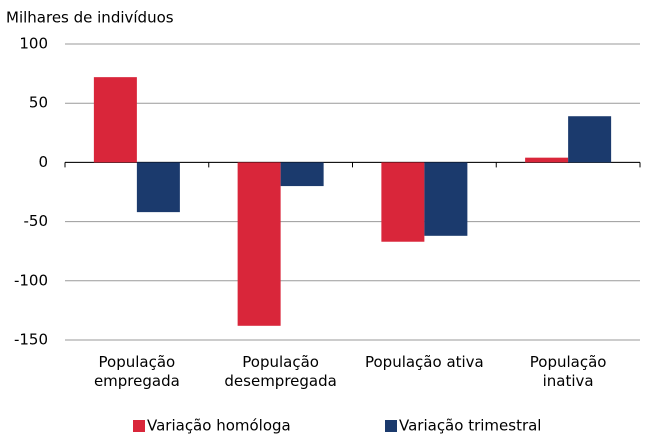 This screenshot has height=434, width=651. What do you see at coordinates (31, 340) in the screenshot?
I see `y-tick-label: -150` at bounding box center [31, 340].